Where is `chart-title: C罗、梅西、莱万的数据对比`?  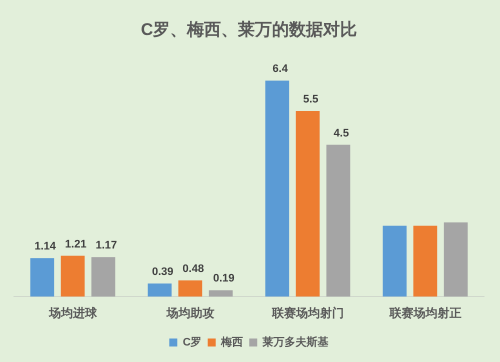 chart-title: C罗、梅西、莱万的数据对比 is located at coordinates (249, 29).